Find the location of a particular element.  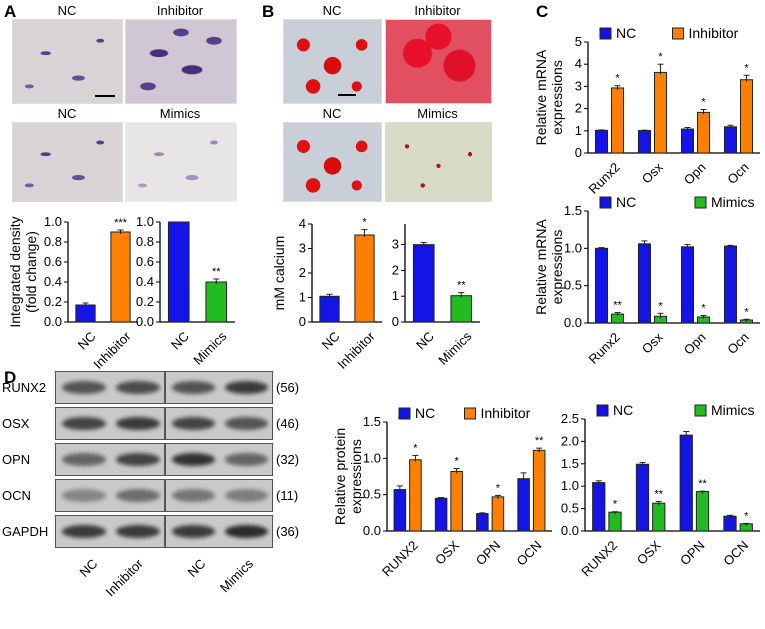

legend-label: Mimics is located at coordinates (733, 202).